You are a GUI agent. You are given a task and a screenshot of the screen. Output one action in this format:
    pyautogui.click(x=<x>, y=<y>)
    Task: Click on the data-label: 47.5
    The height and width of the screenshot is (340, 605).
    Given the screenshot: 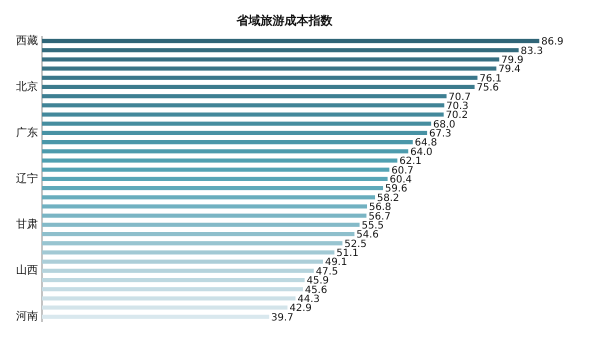 What is the action you would take?
    pyautogui.click(x=327, y=272)
    